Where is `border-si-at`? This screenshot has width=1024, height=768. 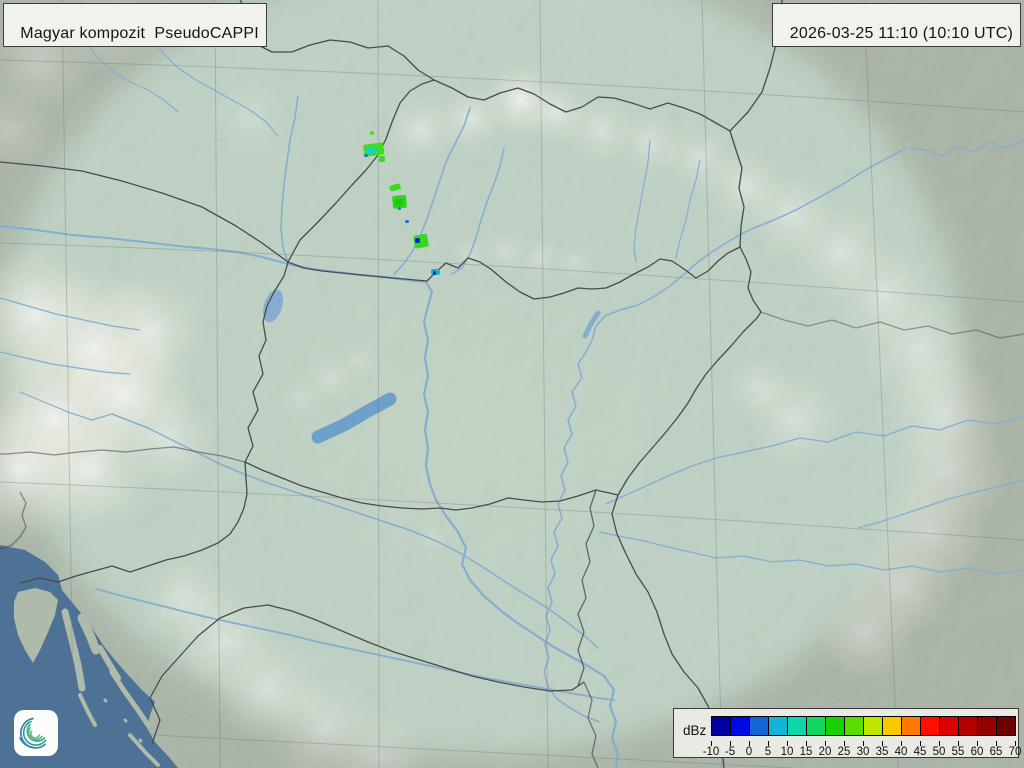
border-si-at is located at coordinates (123, 454).